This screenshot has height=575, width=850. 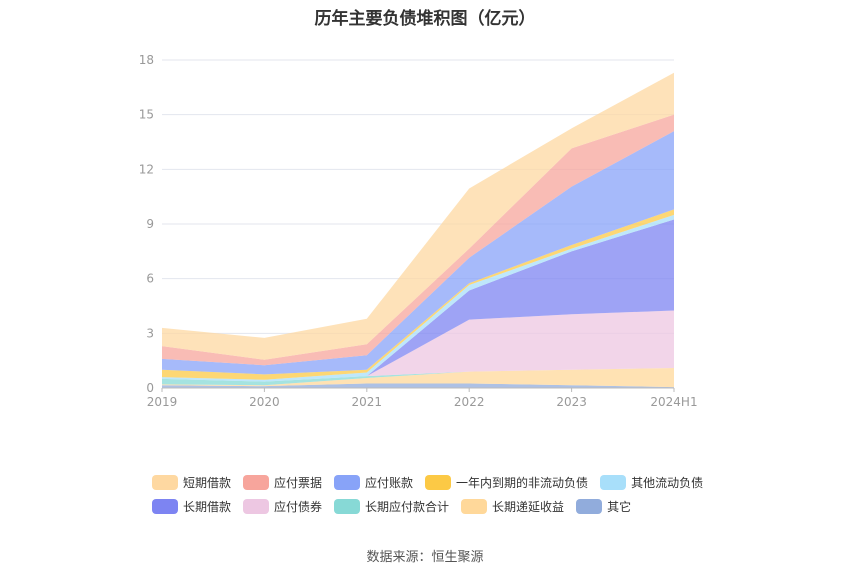 I want to click on y-tick-label: 3, so click(x=150, y=333).